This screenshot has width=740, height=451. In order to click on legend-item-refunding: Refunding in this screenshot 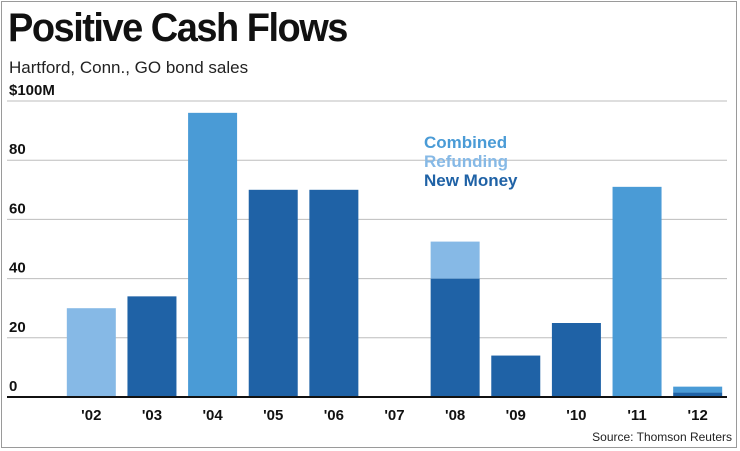, I will do `click(466, 161)`.